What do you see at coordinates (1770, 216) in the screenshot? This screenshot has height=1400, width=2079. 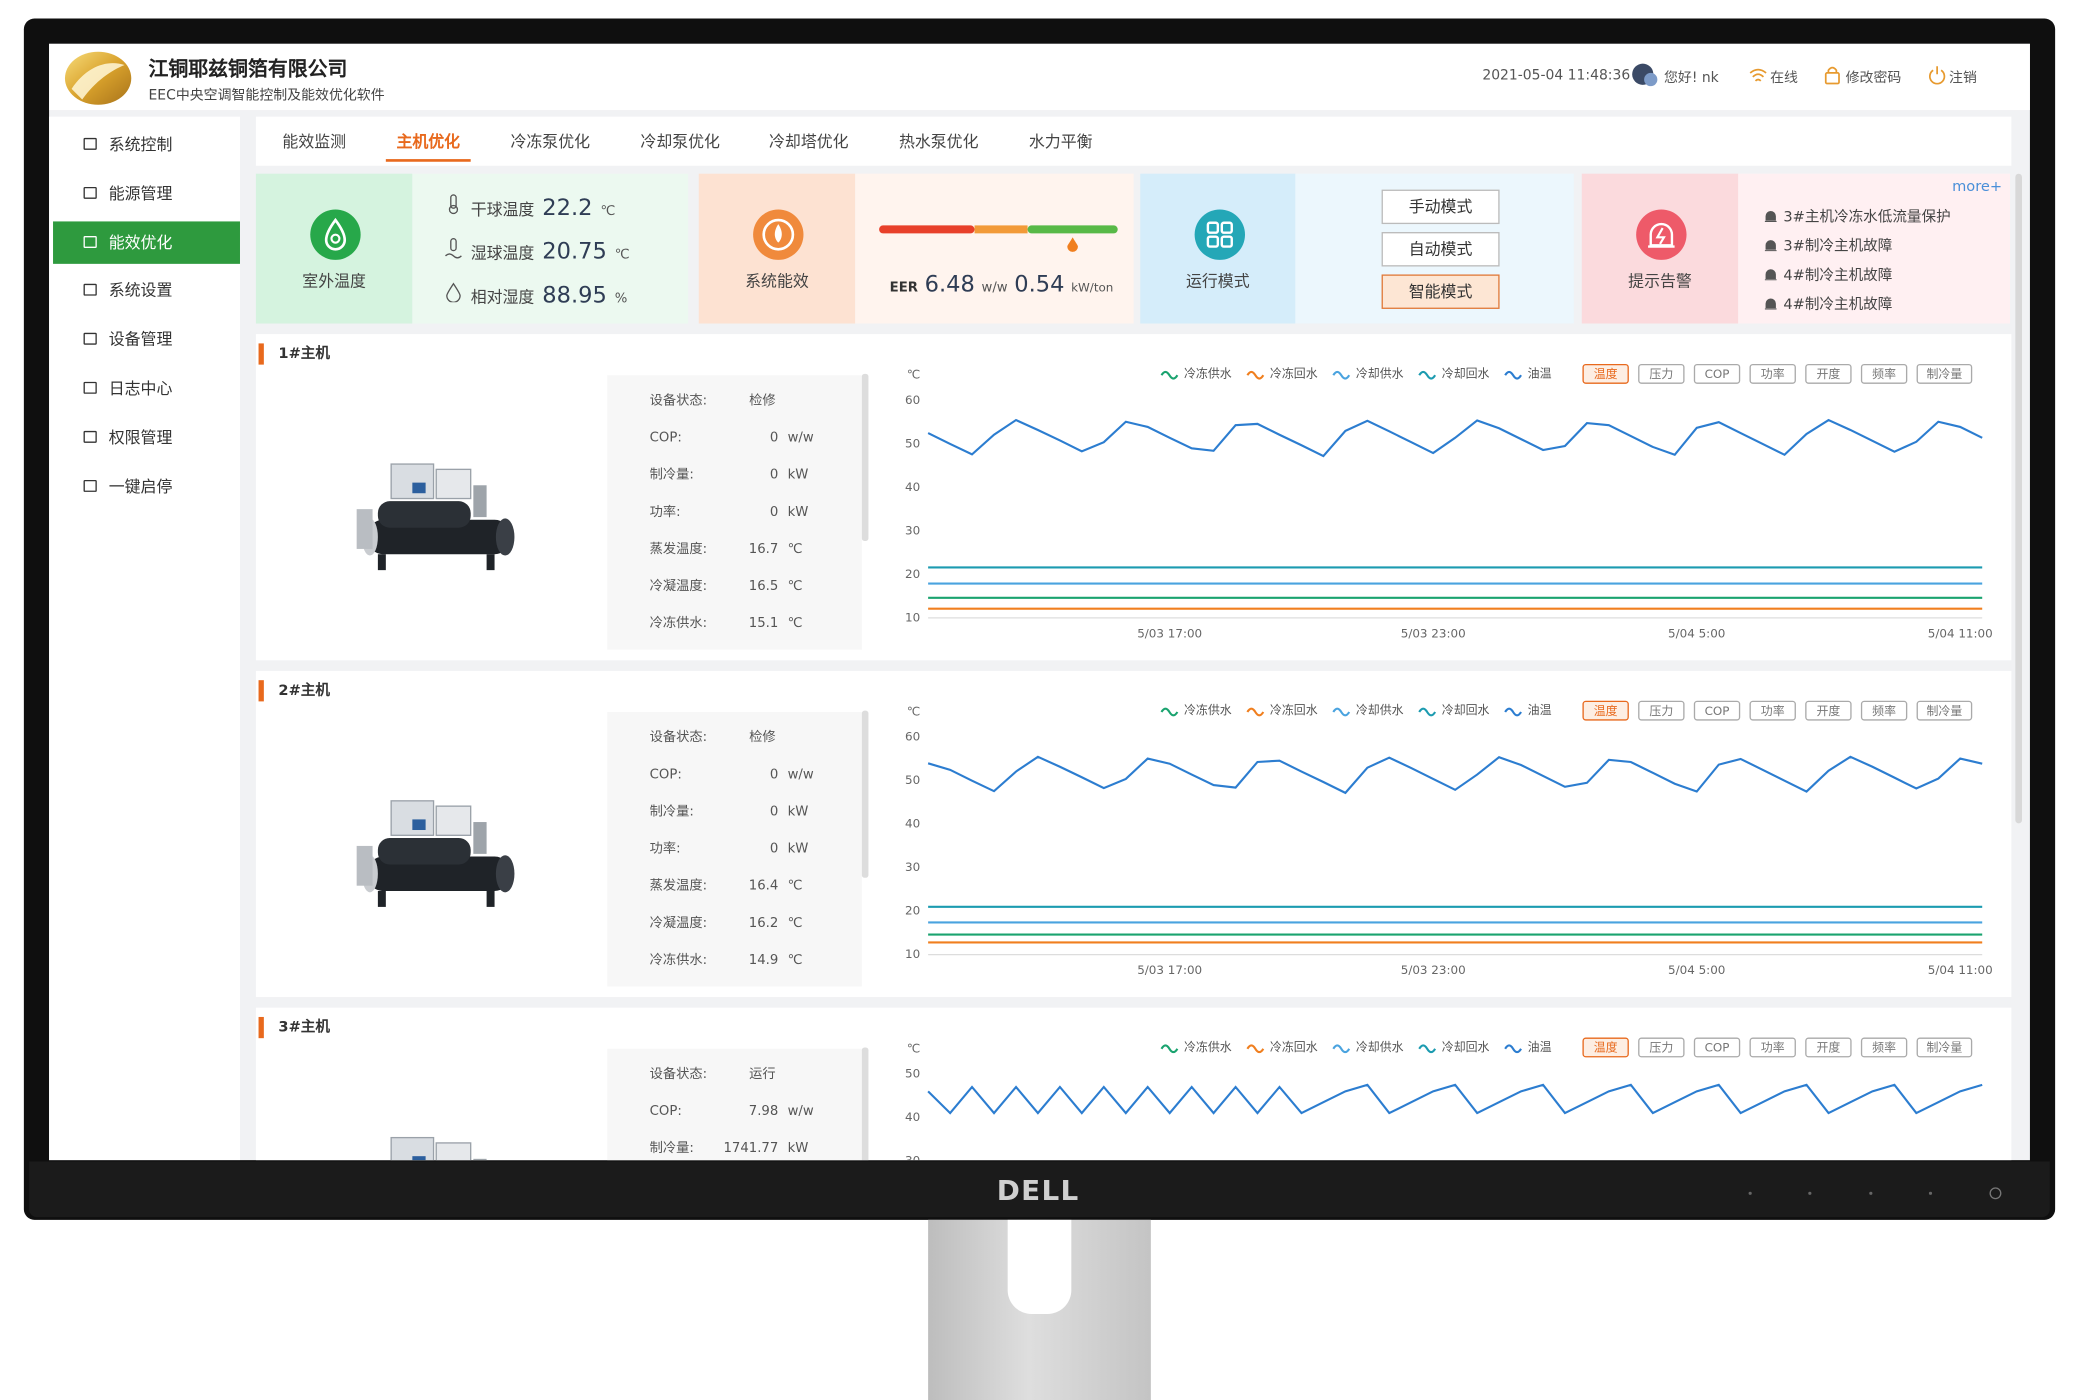 I see `bell-icon` at bounding box center [1770, 216].